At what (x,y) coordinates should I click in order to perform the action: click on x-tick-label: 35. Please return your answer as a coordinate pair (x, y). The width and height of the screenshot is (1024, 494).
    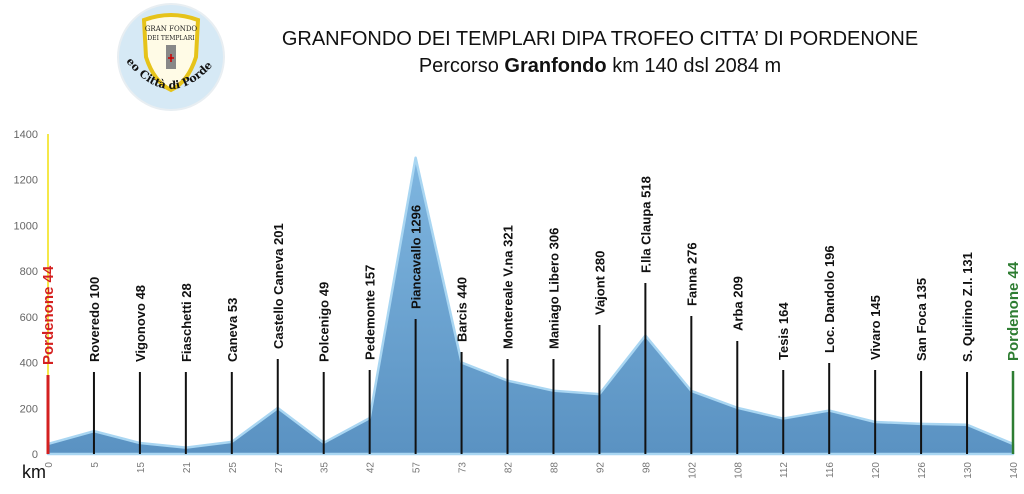
    Looking at the image, I should click on (325, 468).